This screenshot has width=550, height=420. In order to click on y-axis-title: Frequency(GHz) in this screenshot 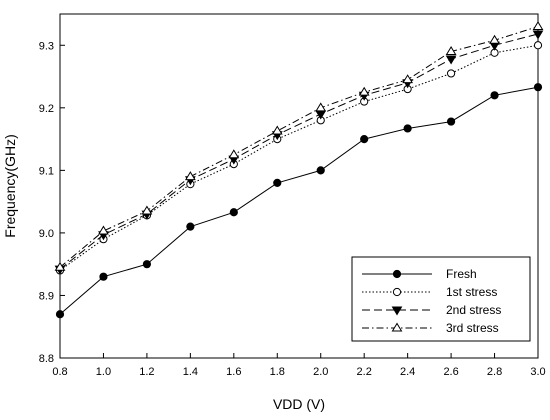, I will do `click(10, 185)`.